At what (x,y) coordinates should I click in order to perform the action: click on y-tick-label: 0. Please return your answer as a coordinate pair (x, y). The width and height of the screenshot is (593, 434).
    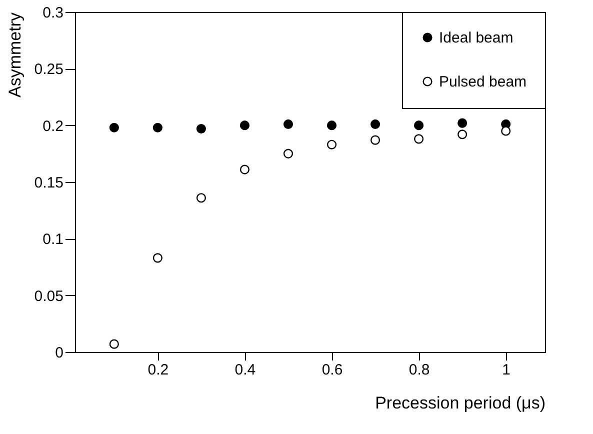
    Looking at the image, I should click on (59, 353).